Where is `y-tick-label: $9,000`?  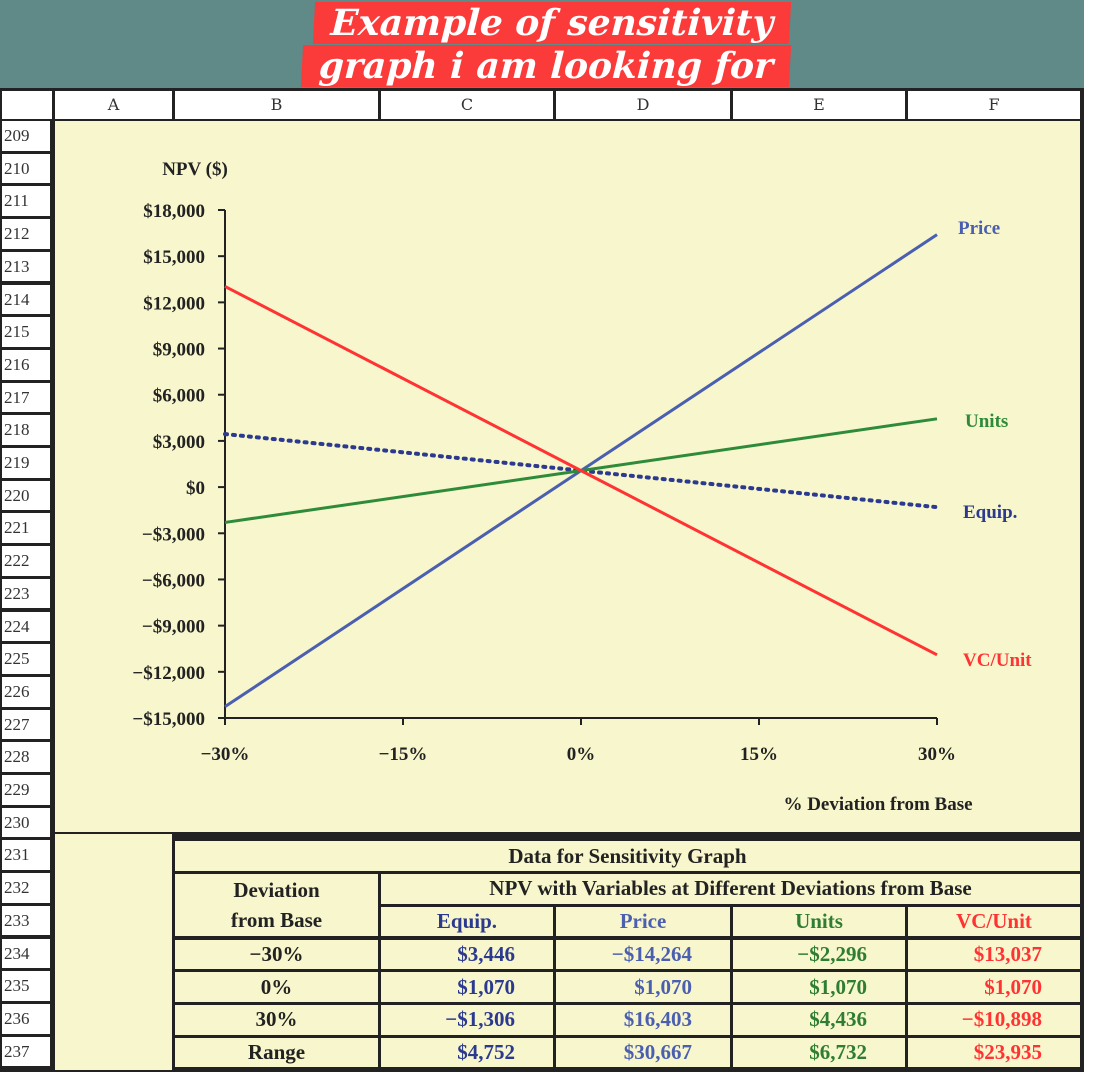 y-tick-label: $9,000 is located at coordinates (179, 350).